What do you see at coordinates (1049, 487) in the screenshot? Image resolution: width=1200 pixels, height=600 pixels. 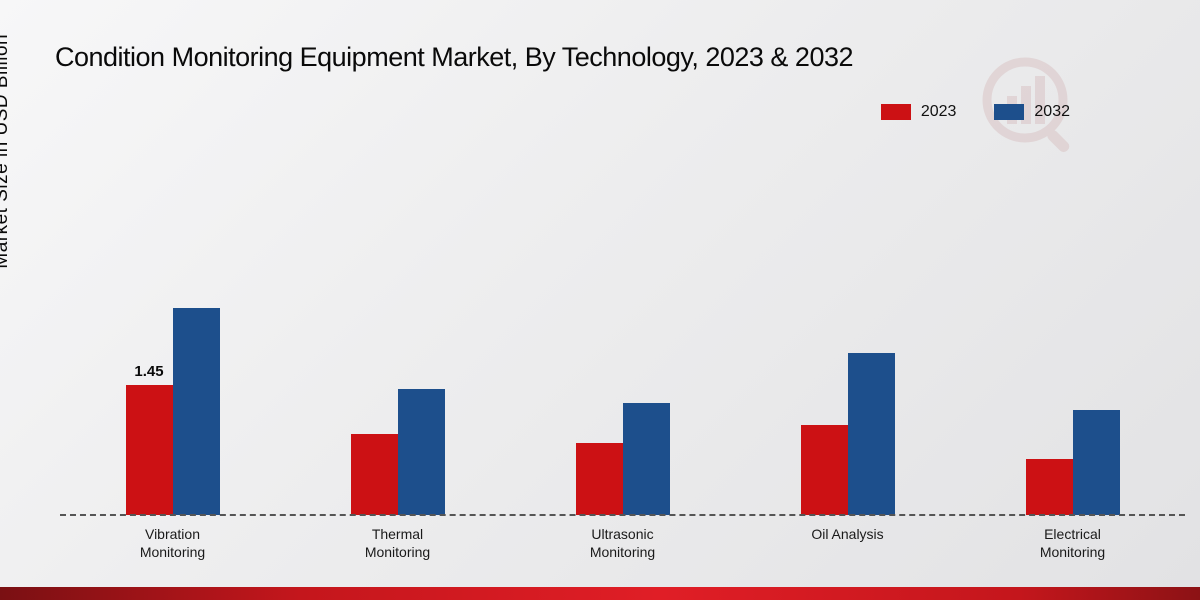 I see `bar-2023-electrical-monitoring` at bounding box center [1049, 487].